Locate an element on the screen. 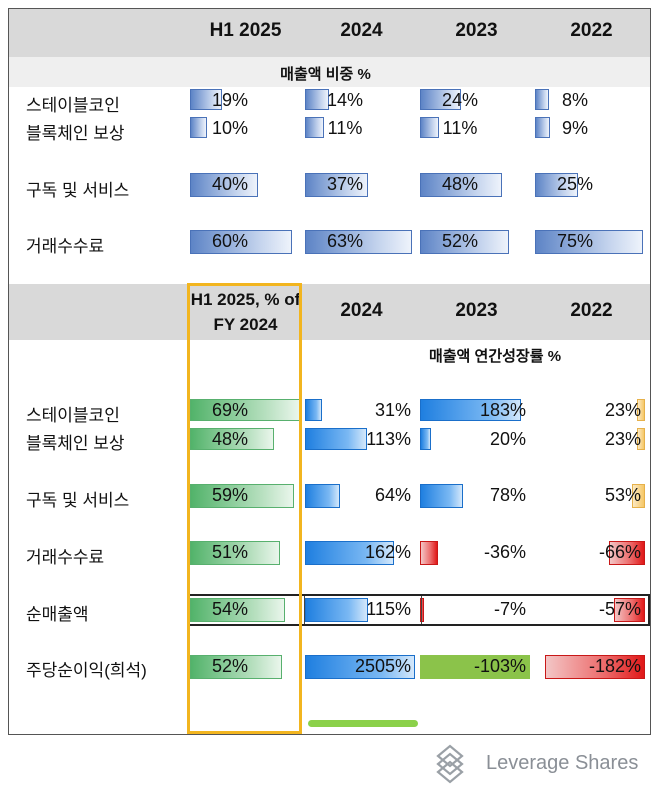  h1-value-label: 48% is located at coordinates (230, 439).